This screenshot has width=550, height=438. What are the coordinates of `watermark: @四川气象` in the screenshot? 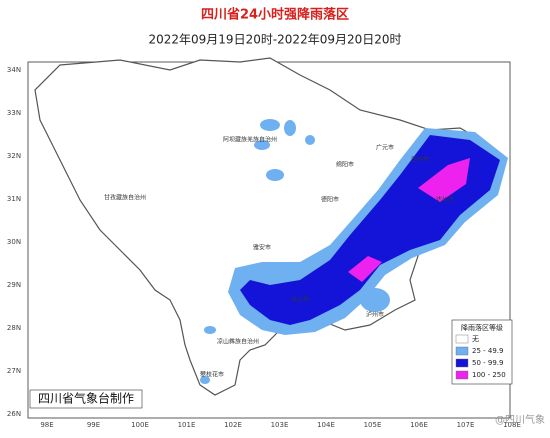 It's located at (520, 419).